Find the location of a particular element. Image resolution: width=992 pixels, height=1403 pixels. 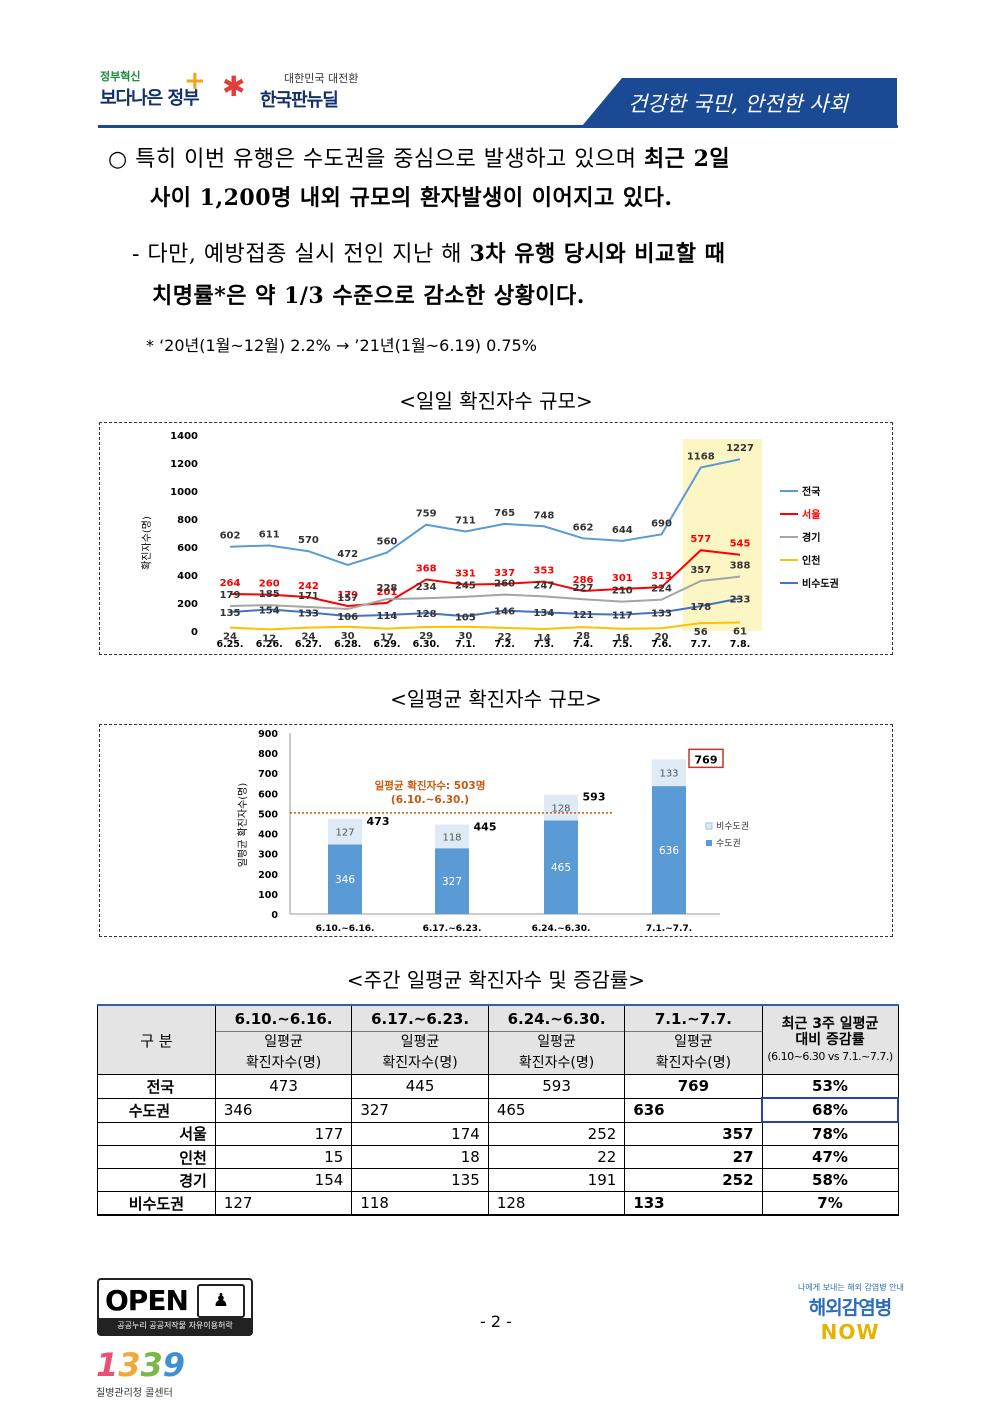

data-label: 570 is located at coordinates (308, 540).